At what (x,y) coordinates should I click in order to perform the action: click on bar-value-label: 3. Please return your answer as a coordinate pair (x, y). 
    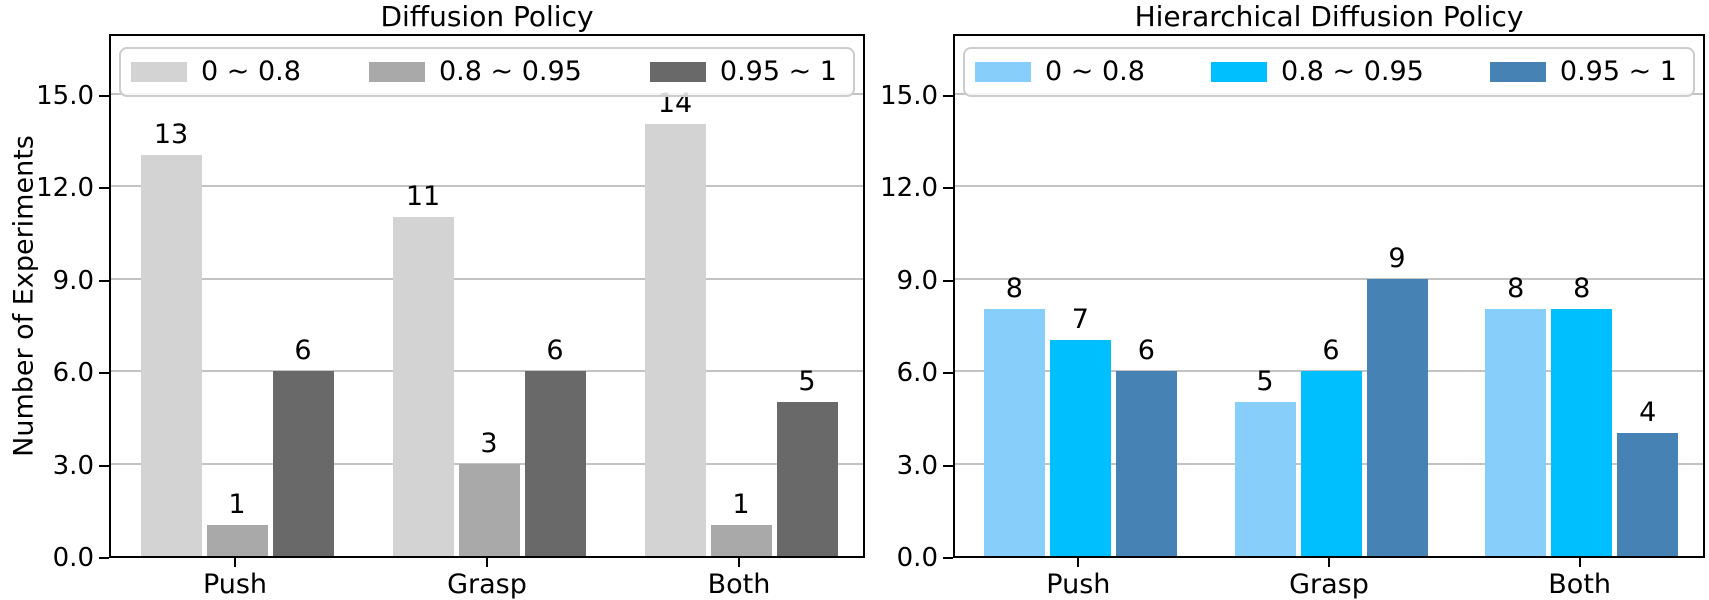
    Looking at the image, I should click on (489, 443).